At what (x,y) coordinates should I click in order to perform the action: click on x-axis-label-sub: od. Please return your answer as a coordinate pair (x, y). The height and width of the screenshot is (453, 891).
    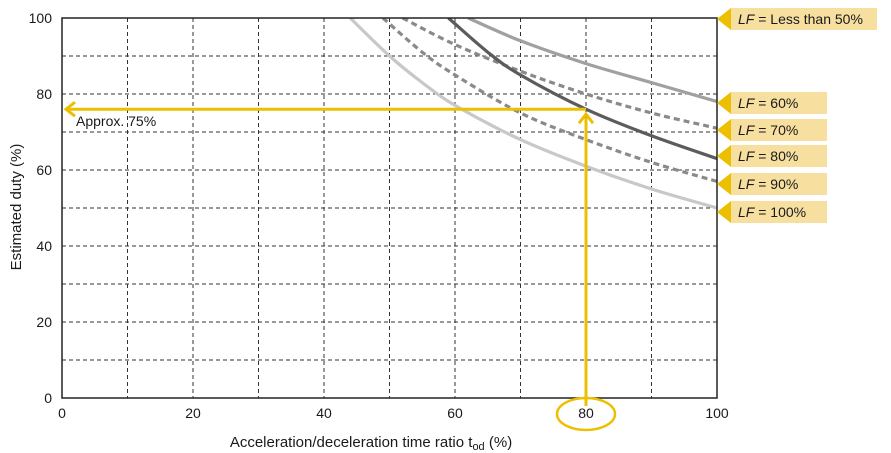
    Looking at the image, I should click on (478, 447).